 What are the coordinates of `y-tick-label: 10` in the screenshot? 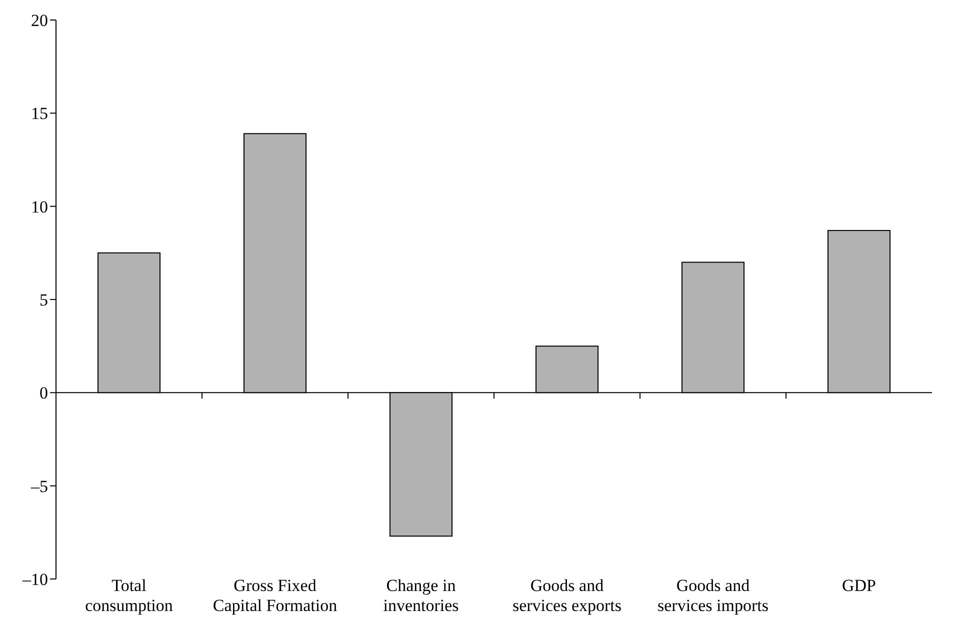 It's located at (39, 206).